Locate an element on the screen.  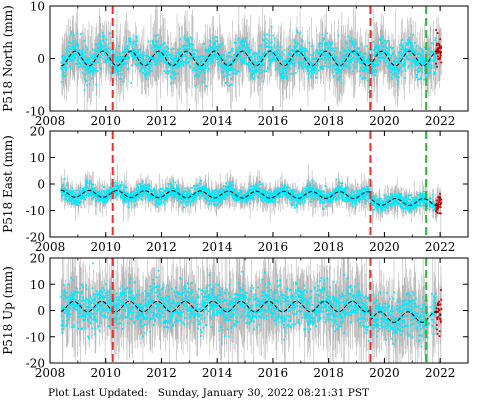
y-axis-label: P518 North (mm) is located at coordinates (8, 58).